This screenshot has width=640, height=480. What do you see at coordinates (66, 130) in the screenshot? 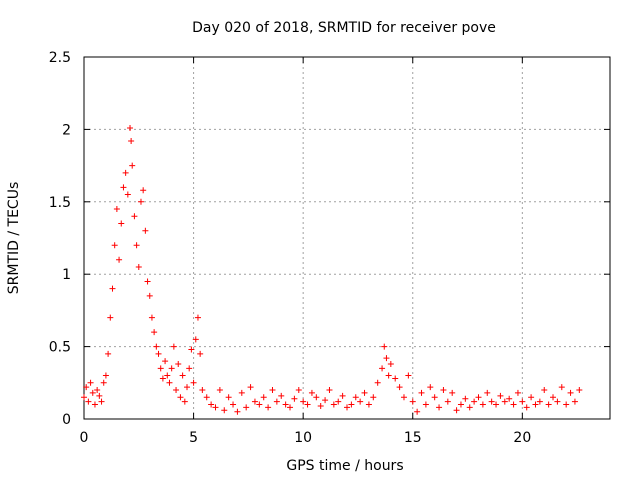
I see `y-tick-label: 2` at bounding box center [66, 130].